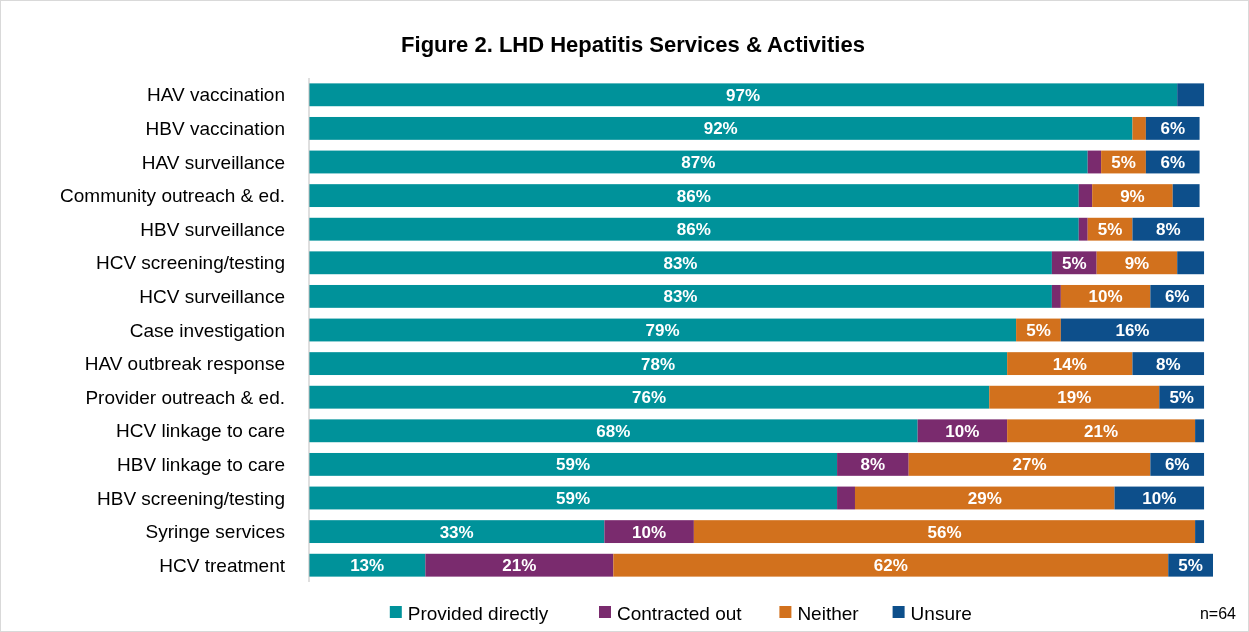 This screenshot has height=632, width=1249. What do you see at coordinates (184, 364) in the screenshot?
I see `y-tick-label: HAV outbreak response` at bounding box center [184, 364].